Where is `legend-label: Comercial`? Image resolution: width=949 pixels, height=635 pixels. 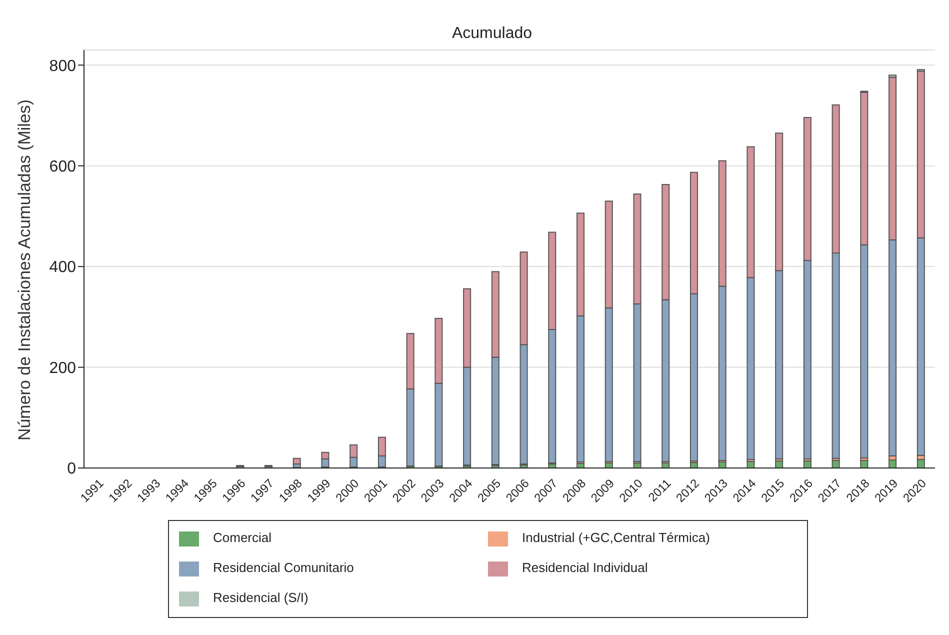 legend-label: Comercial is located at coordinates (242, 538).